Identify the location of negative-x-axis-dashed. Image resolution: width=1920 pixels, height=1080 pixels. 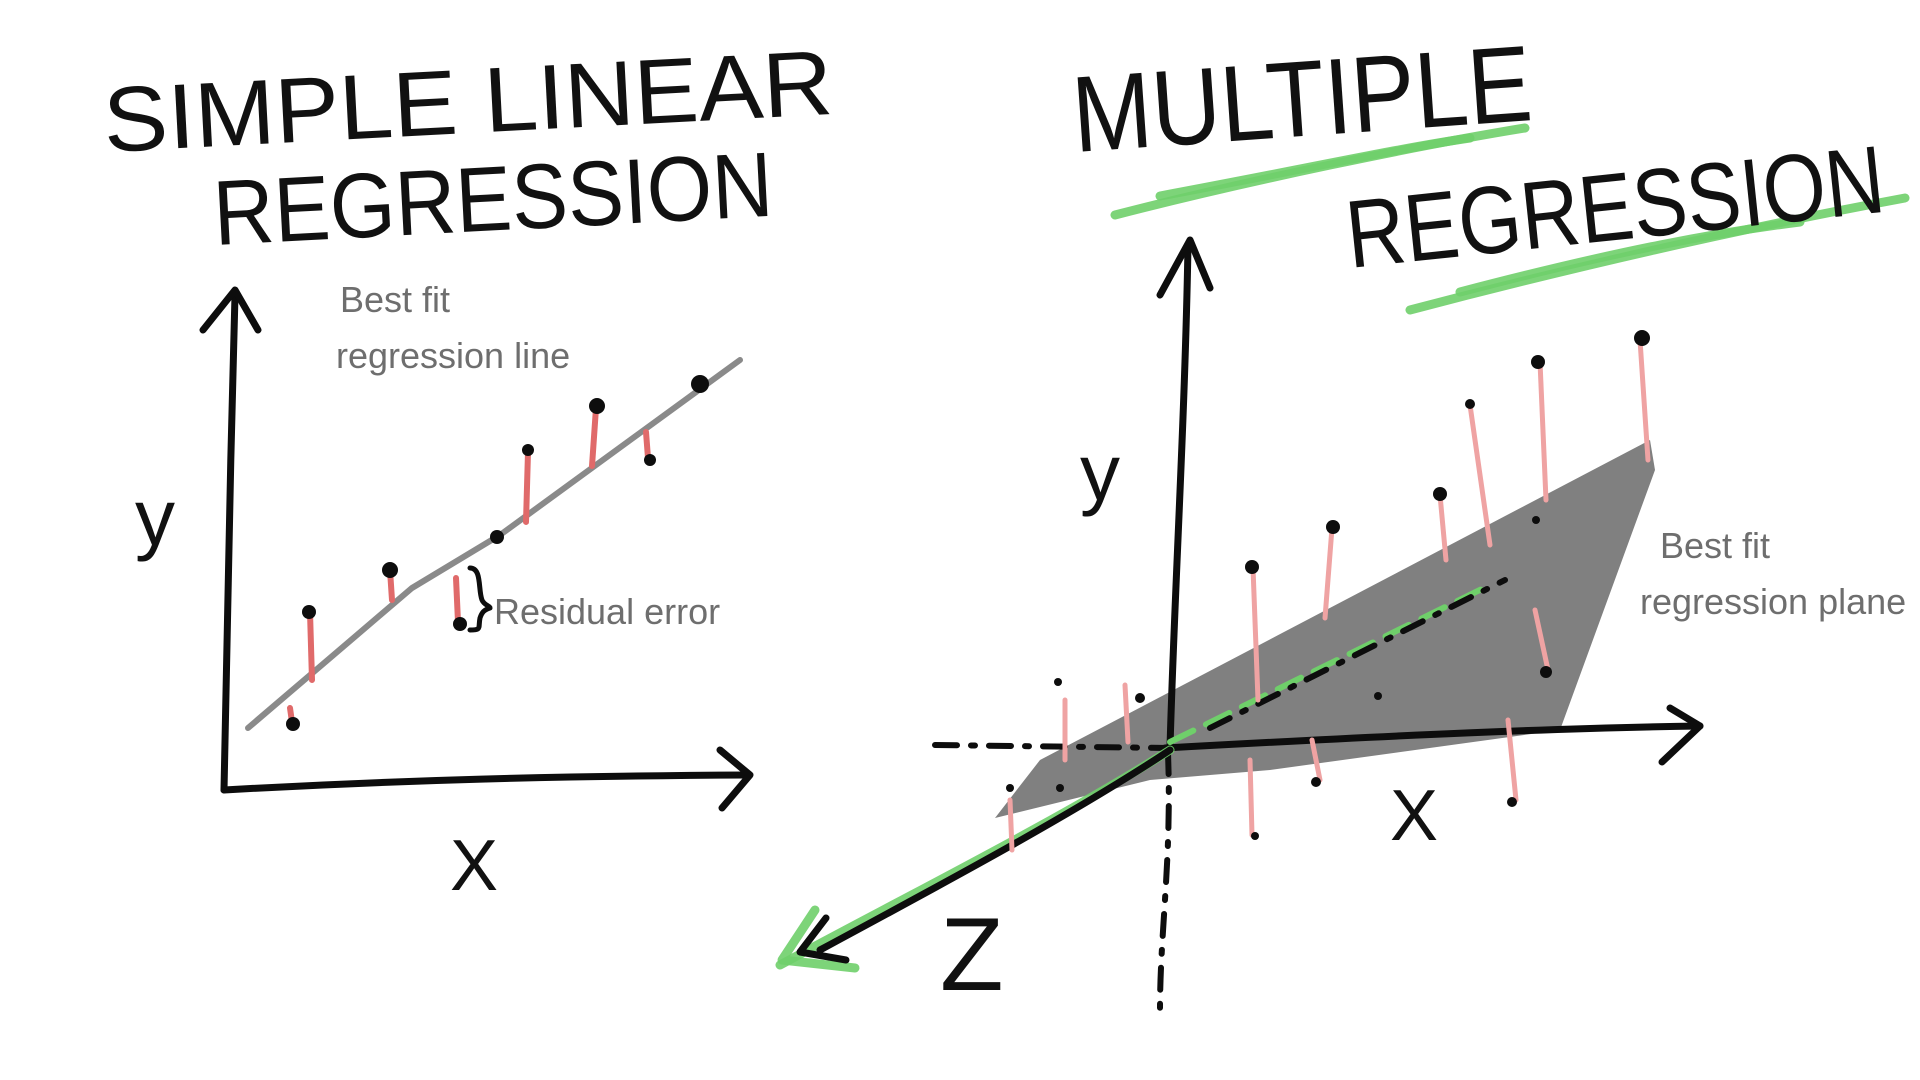
(1052, 746).